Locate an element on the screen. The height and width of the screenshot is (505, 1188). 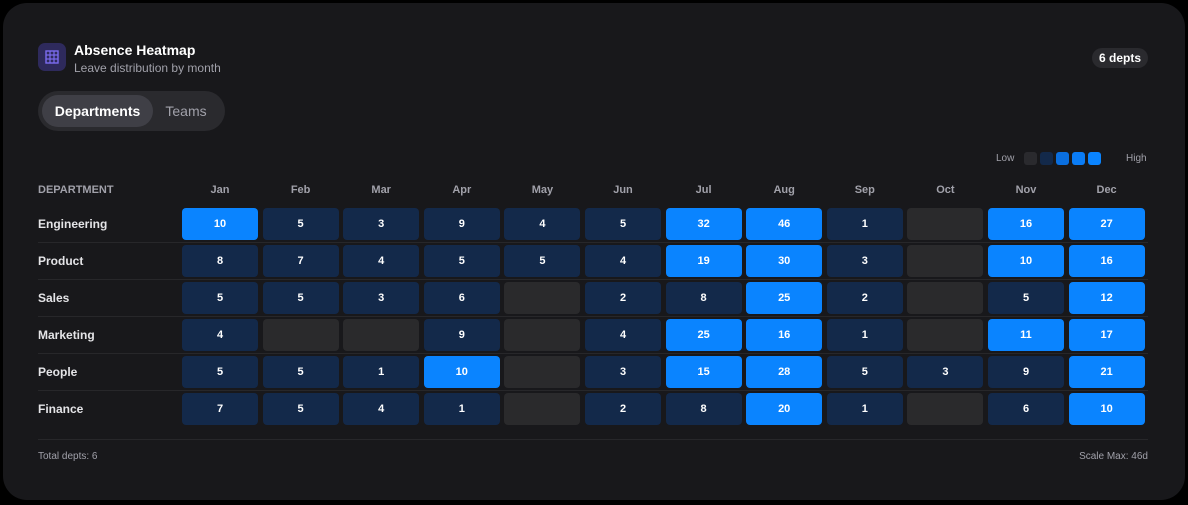
title: Absence Heatmap is located at coordinates (135, 50).